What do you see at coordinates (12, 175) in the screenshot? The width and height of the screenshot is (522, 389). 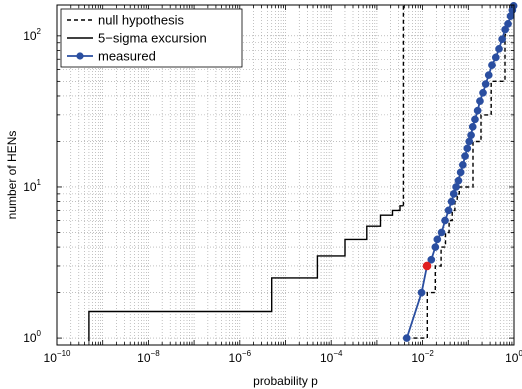 I see `y-axis-label: number of HENs` at bounding box center [12, 175].